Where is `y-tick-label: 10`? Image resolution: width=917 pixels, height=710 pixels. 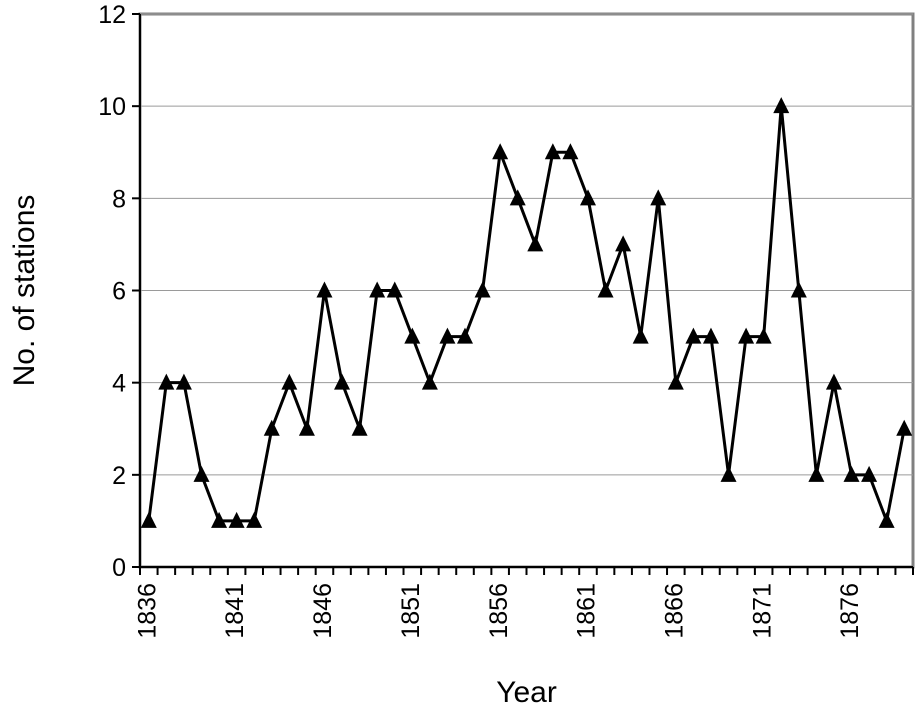 y-tick-label: 10 is located at coordinates (112, 107).